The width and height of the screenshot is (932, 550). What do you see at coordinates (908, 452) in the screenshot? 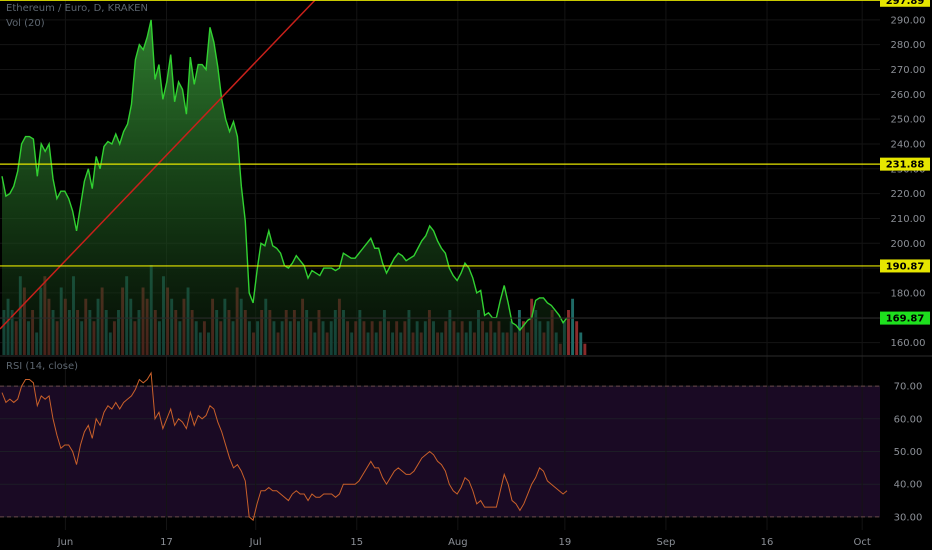
I see `rsi-tick-label: 50.00` at bounding box center [908, 452].